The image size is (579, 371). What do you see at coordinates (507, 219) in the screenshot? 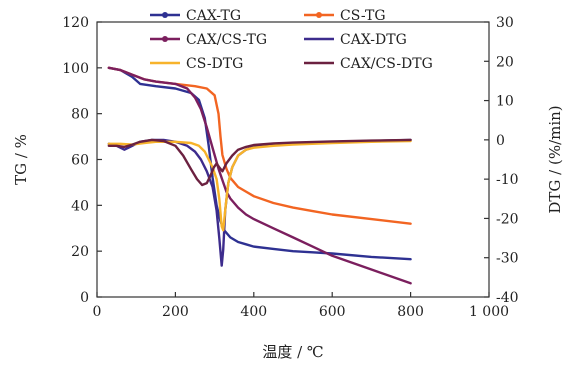
I see `right-y-tick-label: -20` at bounding box center [507, 219].